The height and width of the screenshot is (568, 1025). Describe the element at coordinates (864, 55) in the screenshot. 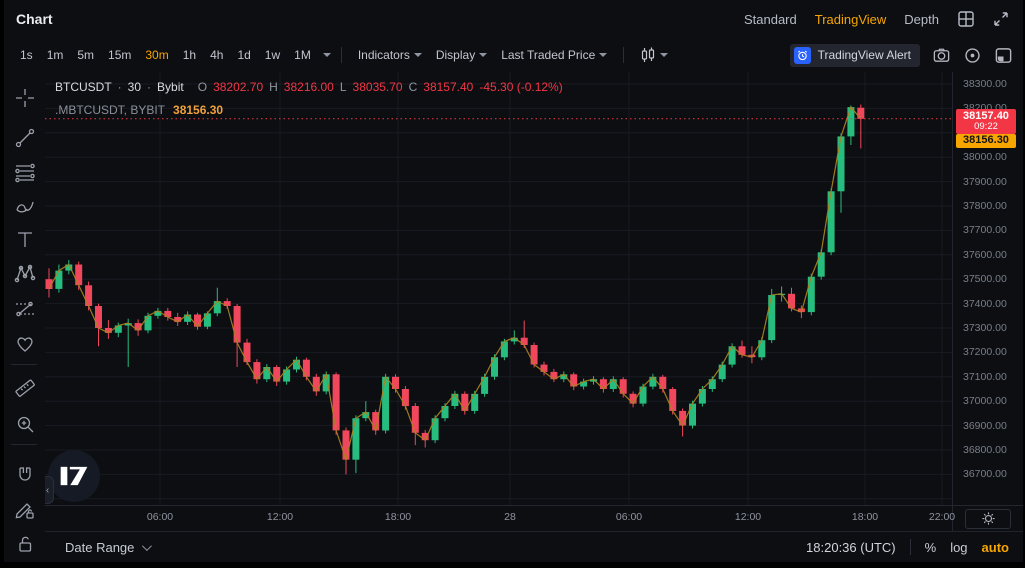

I see `alert-button-label: TradingView Alert` at that location.